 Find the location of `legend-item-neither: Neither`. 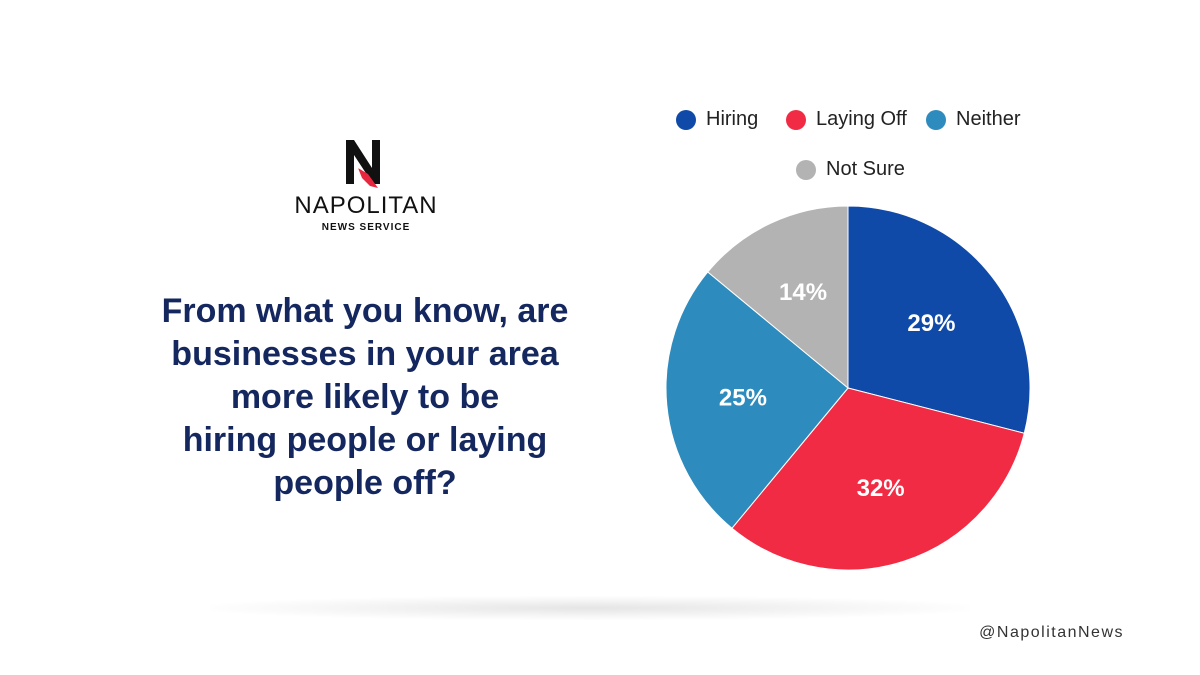

legend-item-neither: Neither is located at coordinates (973, 119).